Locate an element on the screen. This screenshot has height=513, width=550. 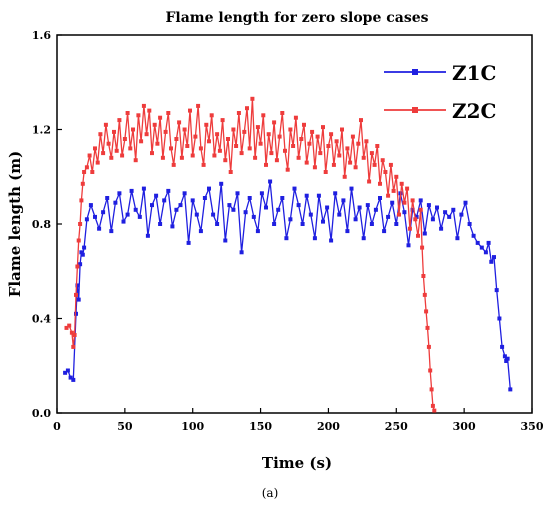
x-tick-label: 250 is located at coordinates (396, 426).